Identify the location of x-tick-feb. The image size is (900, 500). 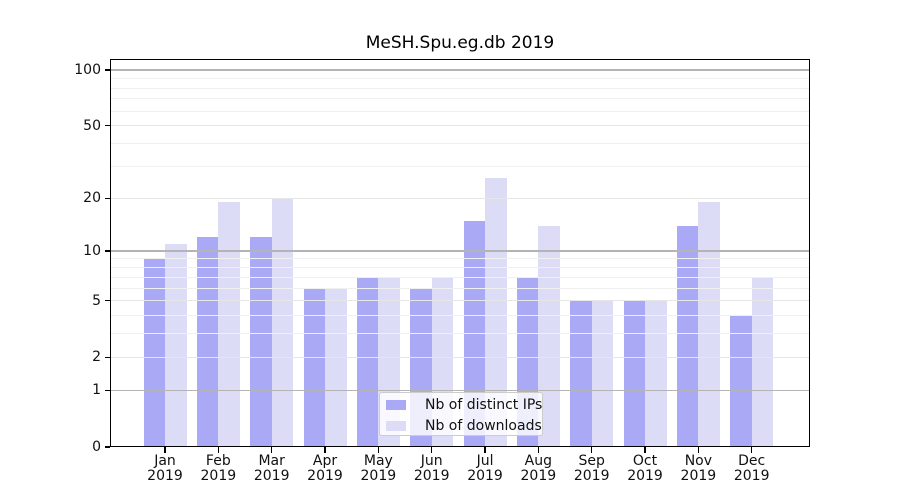
(218, 450).